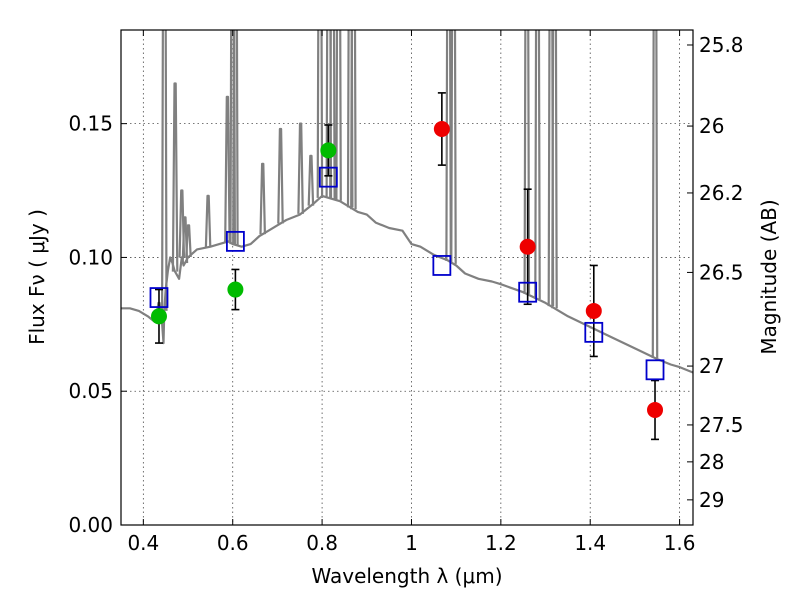 This screenshot has height=600, width=800. Describe the element at coordinates (90, 124) in the screenshot. I see `y-tick-label: 0.15` at that location.